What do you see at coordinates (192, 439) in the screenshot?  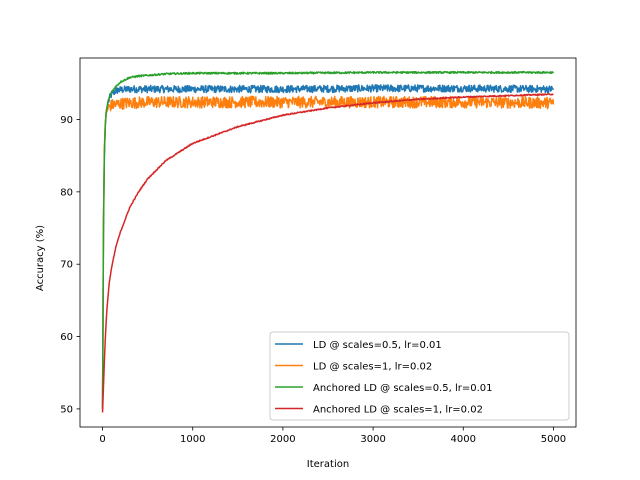 I see `x-tick-label: 1000` at bounding box center [192, 439].